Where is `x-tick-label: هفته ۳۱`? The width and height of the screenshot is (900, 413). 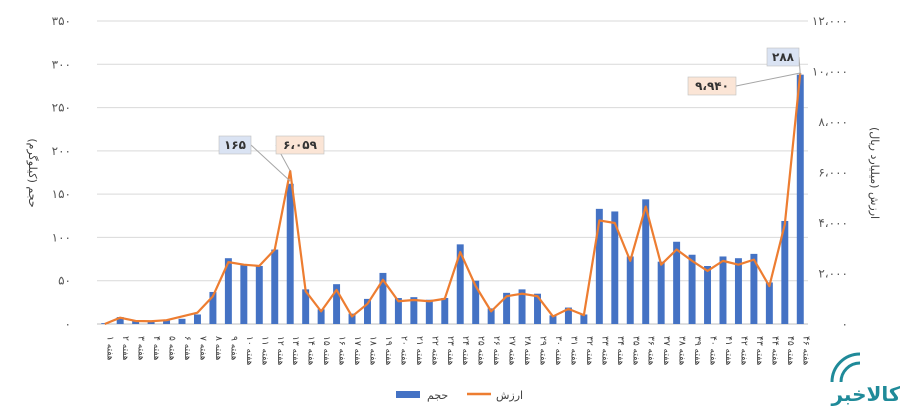
x-tick-label: هفته ۳۱ is located at coordinates (573, 351).